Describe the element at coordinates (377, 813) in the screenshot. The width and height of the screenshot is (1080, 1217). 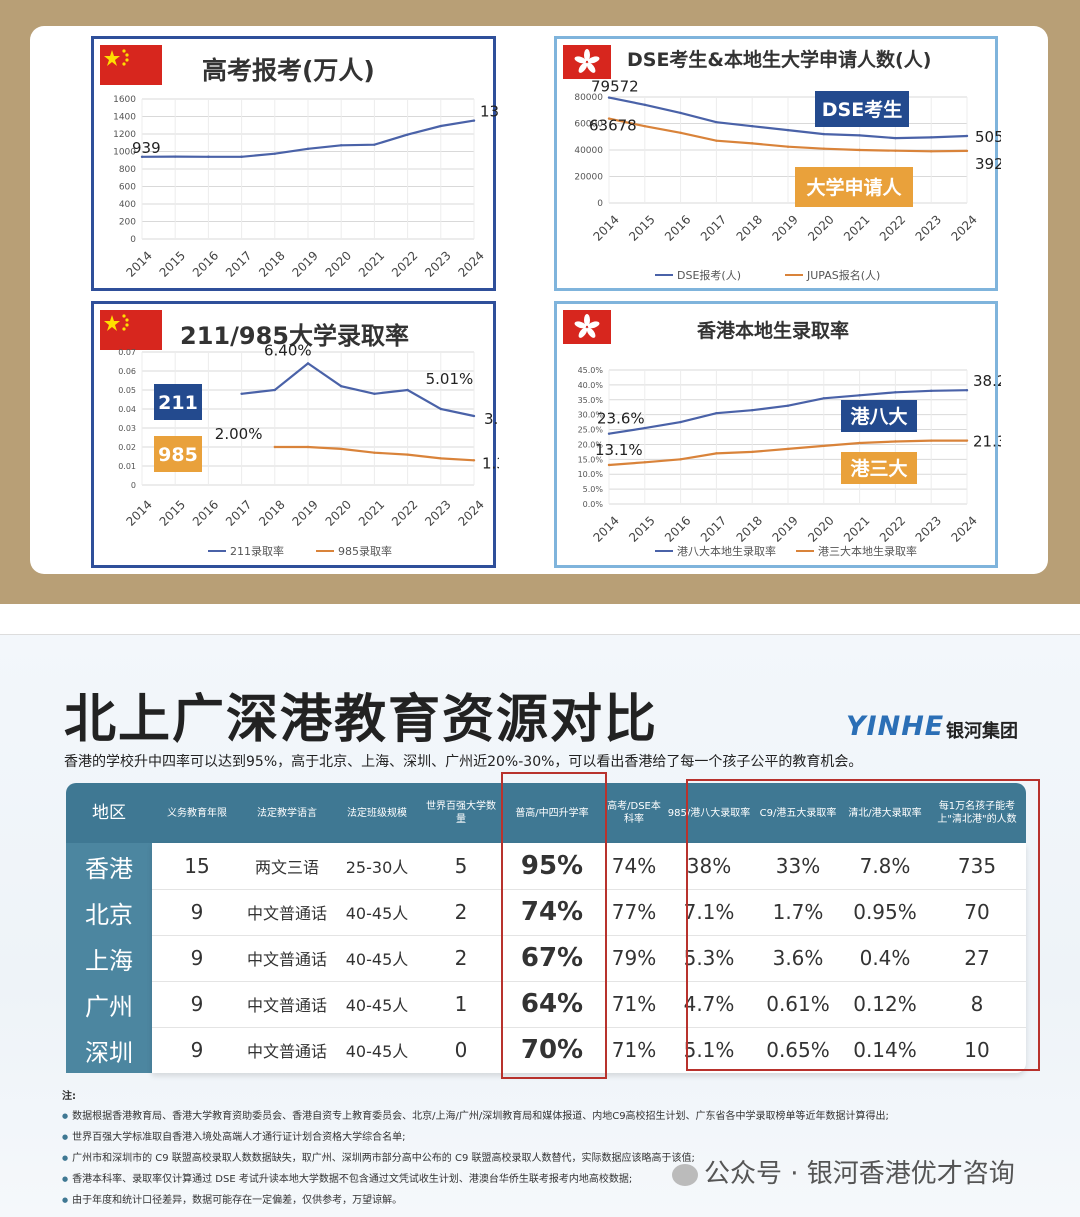
I see `column-header: 法定班级规模` at that location.